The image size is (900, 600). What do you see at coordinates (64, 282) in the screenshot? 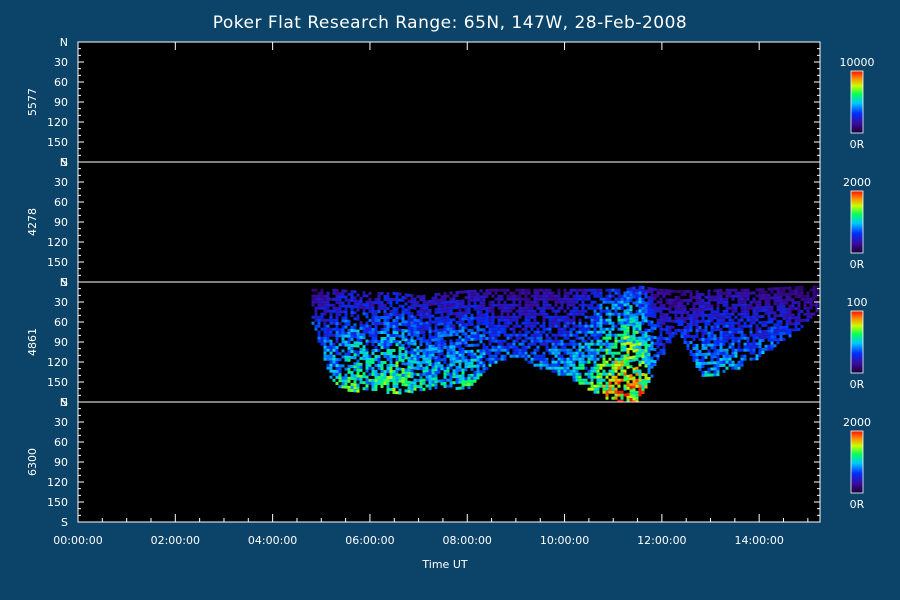
I see `y-tick-label: N` at bounding box center [64, 282].